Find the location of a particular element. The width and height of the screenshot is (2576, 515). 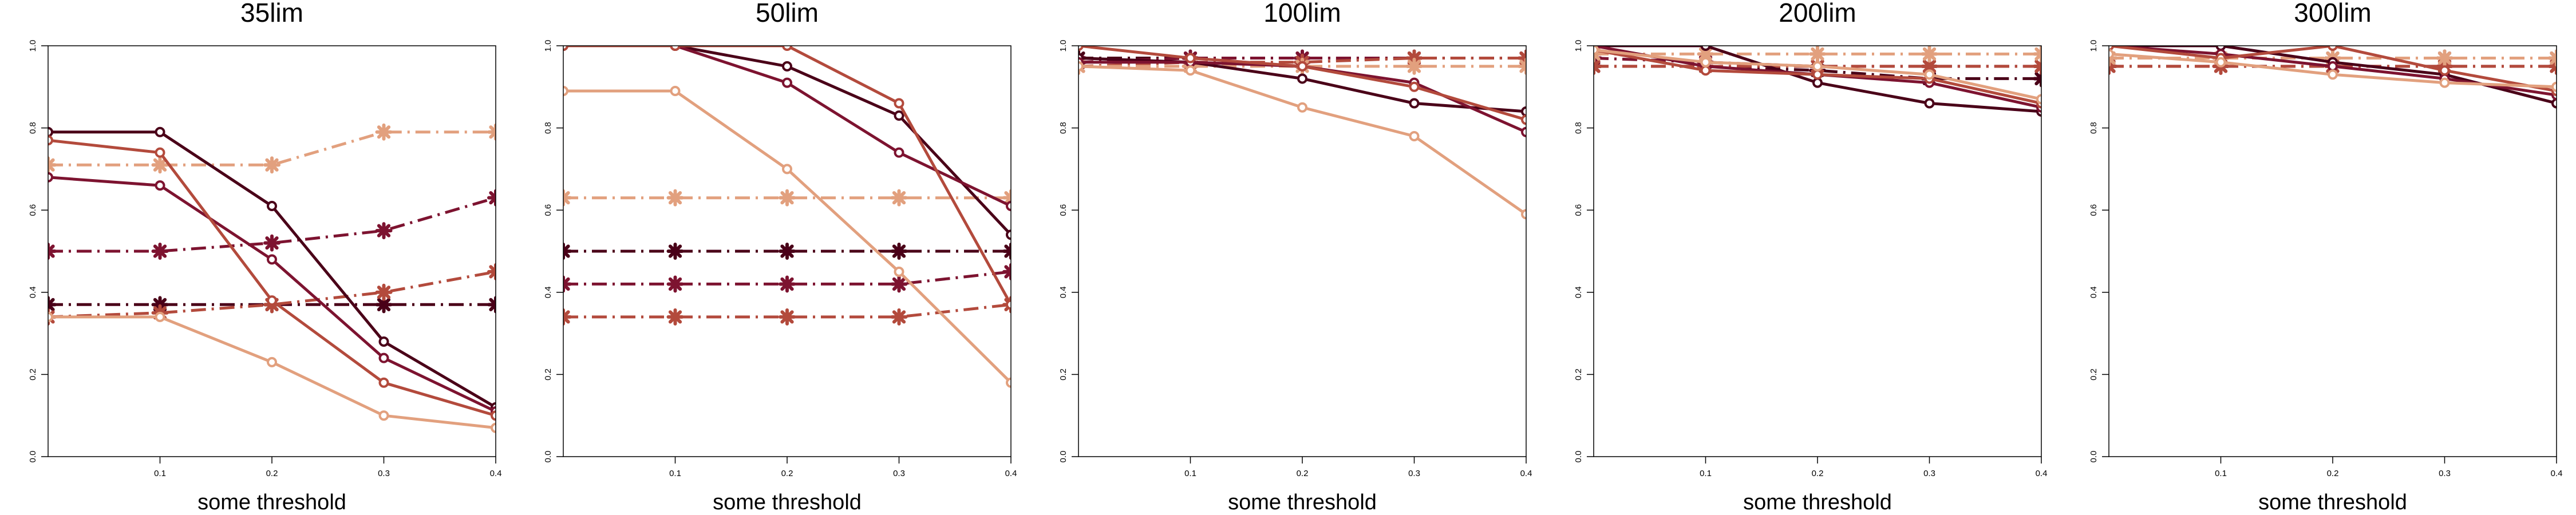

plot-frame is located at coordinates (1302, 251).